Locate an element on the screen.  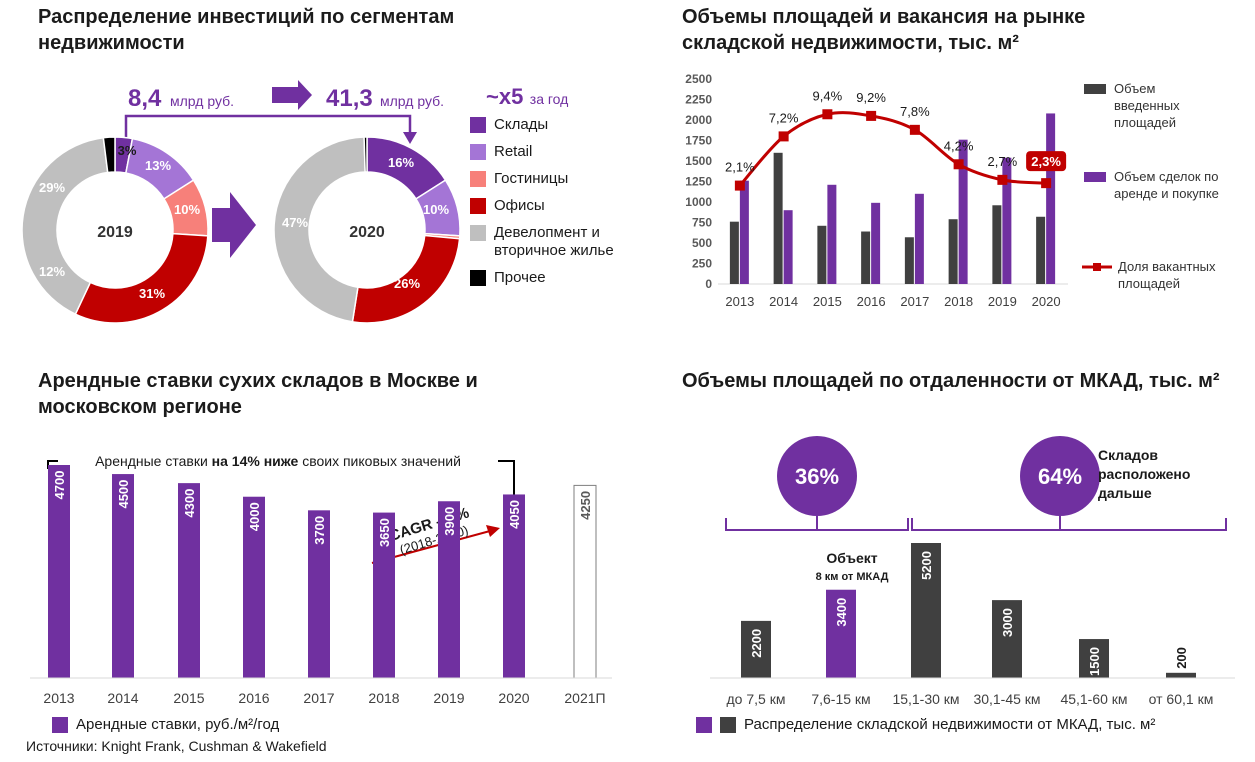
rate-bar-label: 3700 is located at coordinates (319, 530).